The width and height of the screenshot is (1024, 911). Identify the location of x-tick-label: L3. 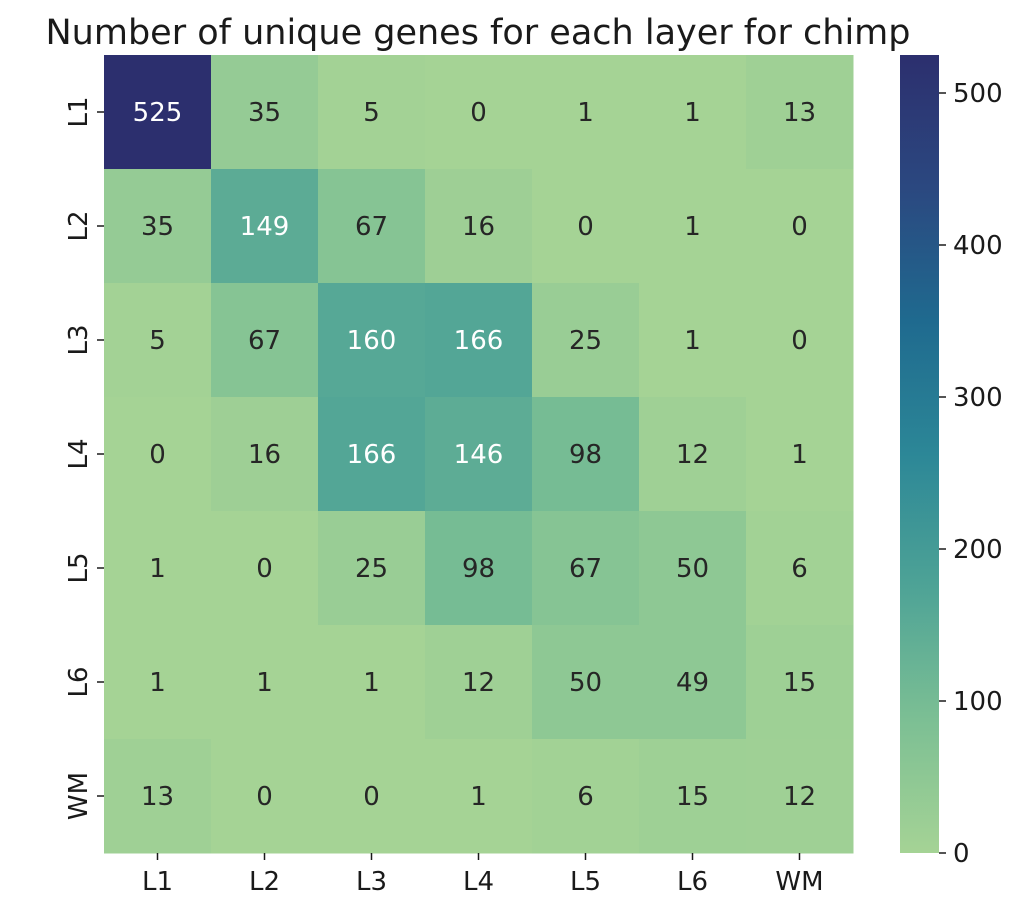
(371, 882).